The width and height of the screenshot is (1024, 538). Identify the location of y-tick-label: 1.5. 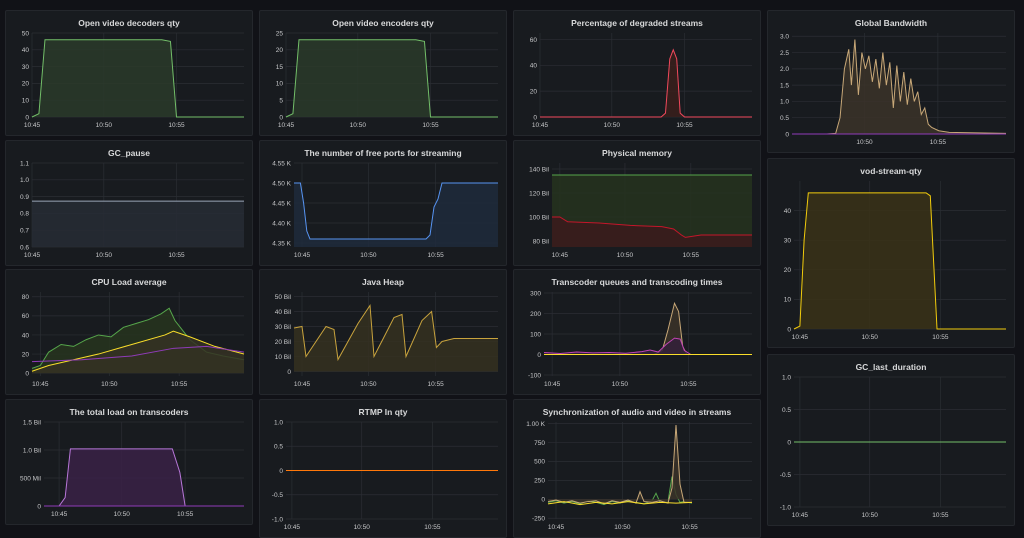
(784, 85).